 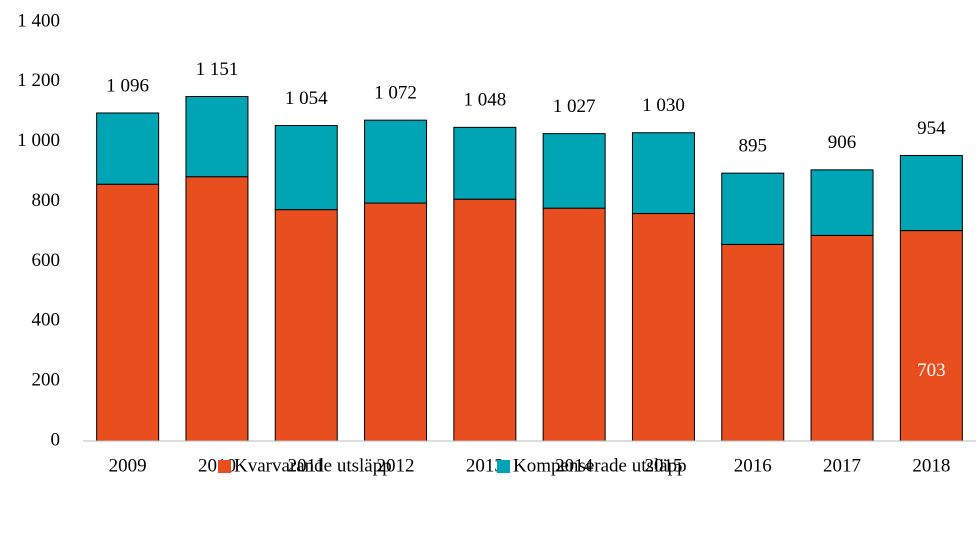 What do you see at coordinates (306, 98) in the screenshot?
I see `total-label: 1 054` at bounding box center [306, 98].